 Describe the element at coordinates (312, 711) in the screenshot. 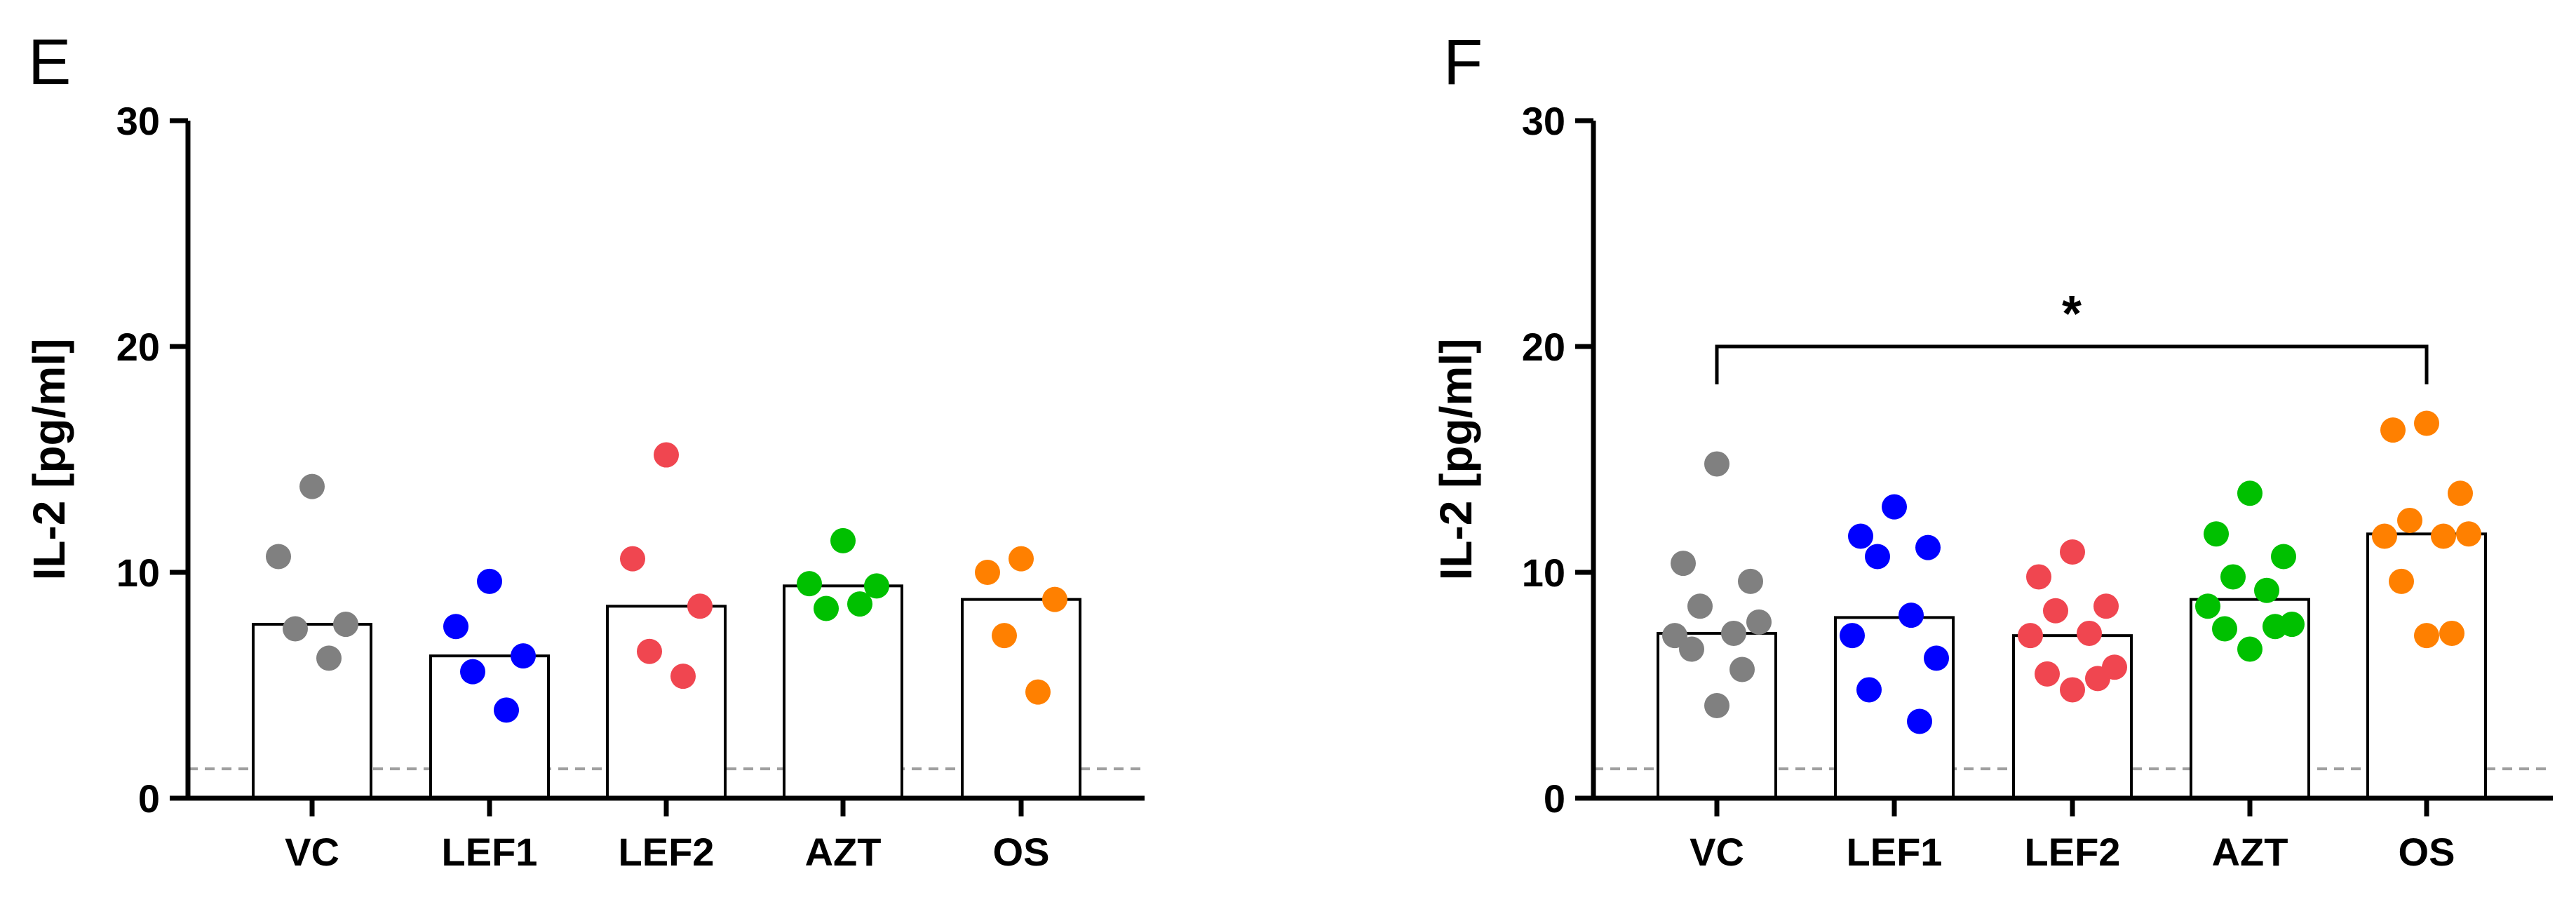

I see `bar-vc` at that location.